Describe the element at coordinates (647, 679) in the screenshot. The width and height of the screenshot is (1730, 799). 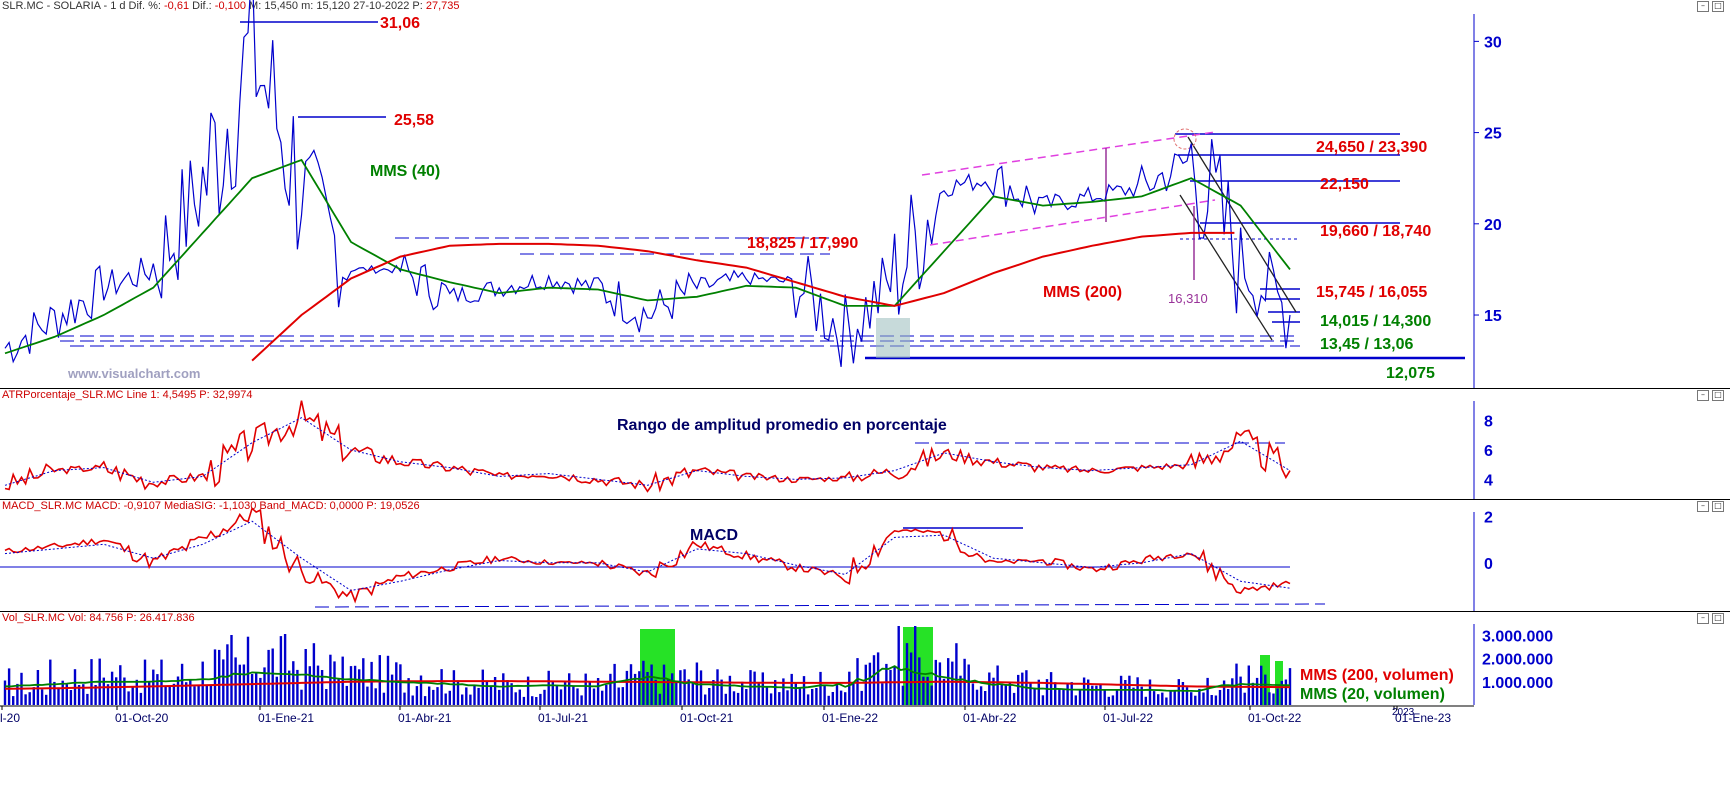
I see `volume-mms20-series` at that location.